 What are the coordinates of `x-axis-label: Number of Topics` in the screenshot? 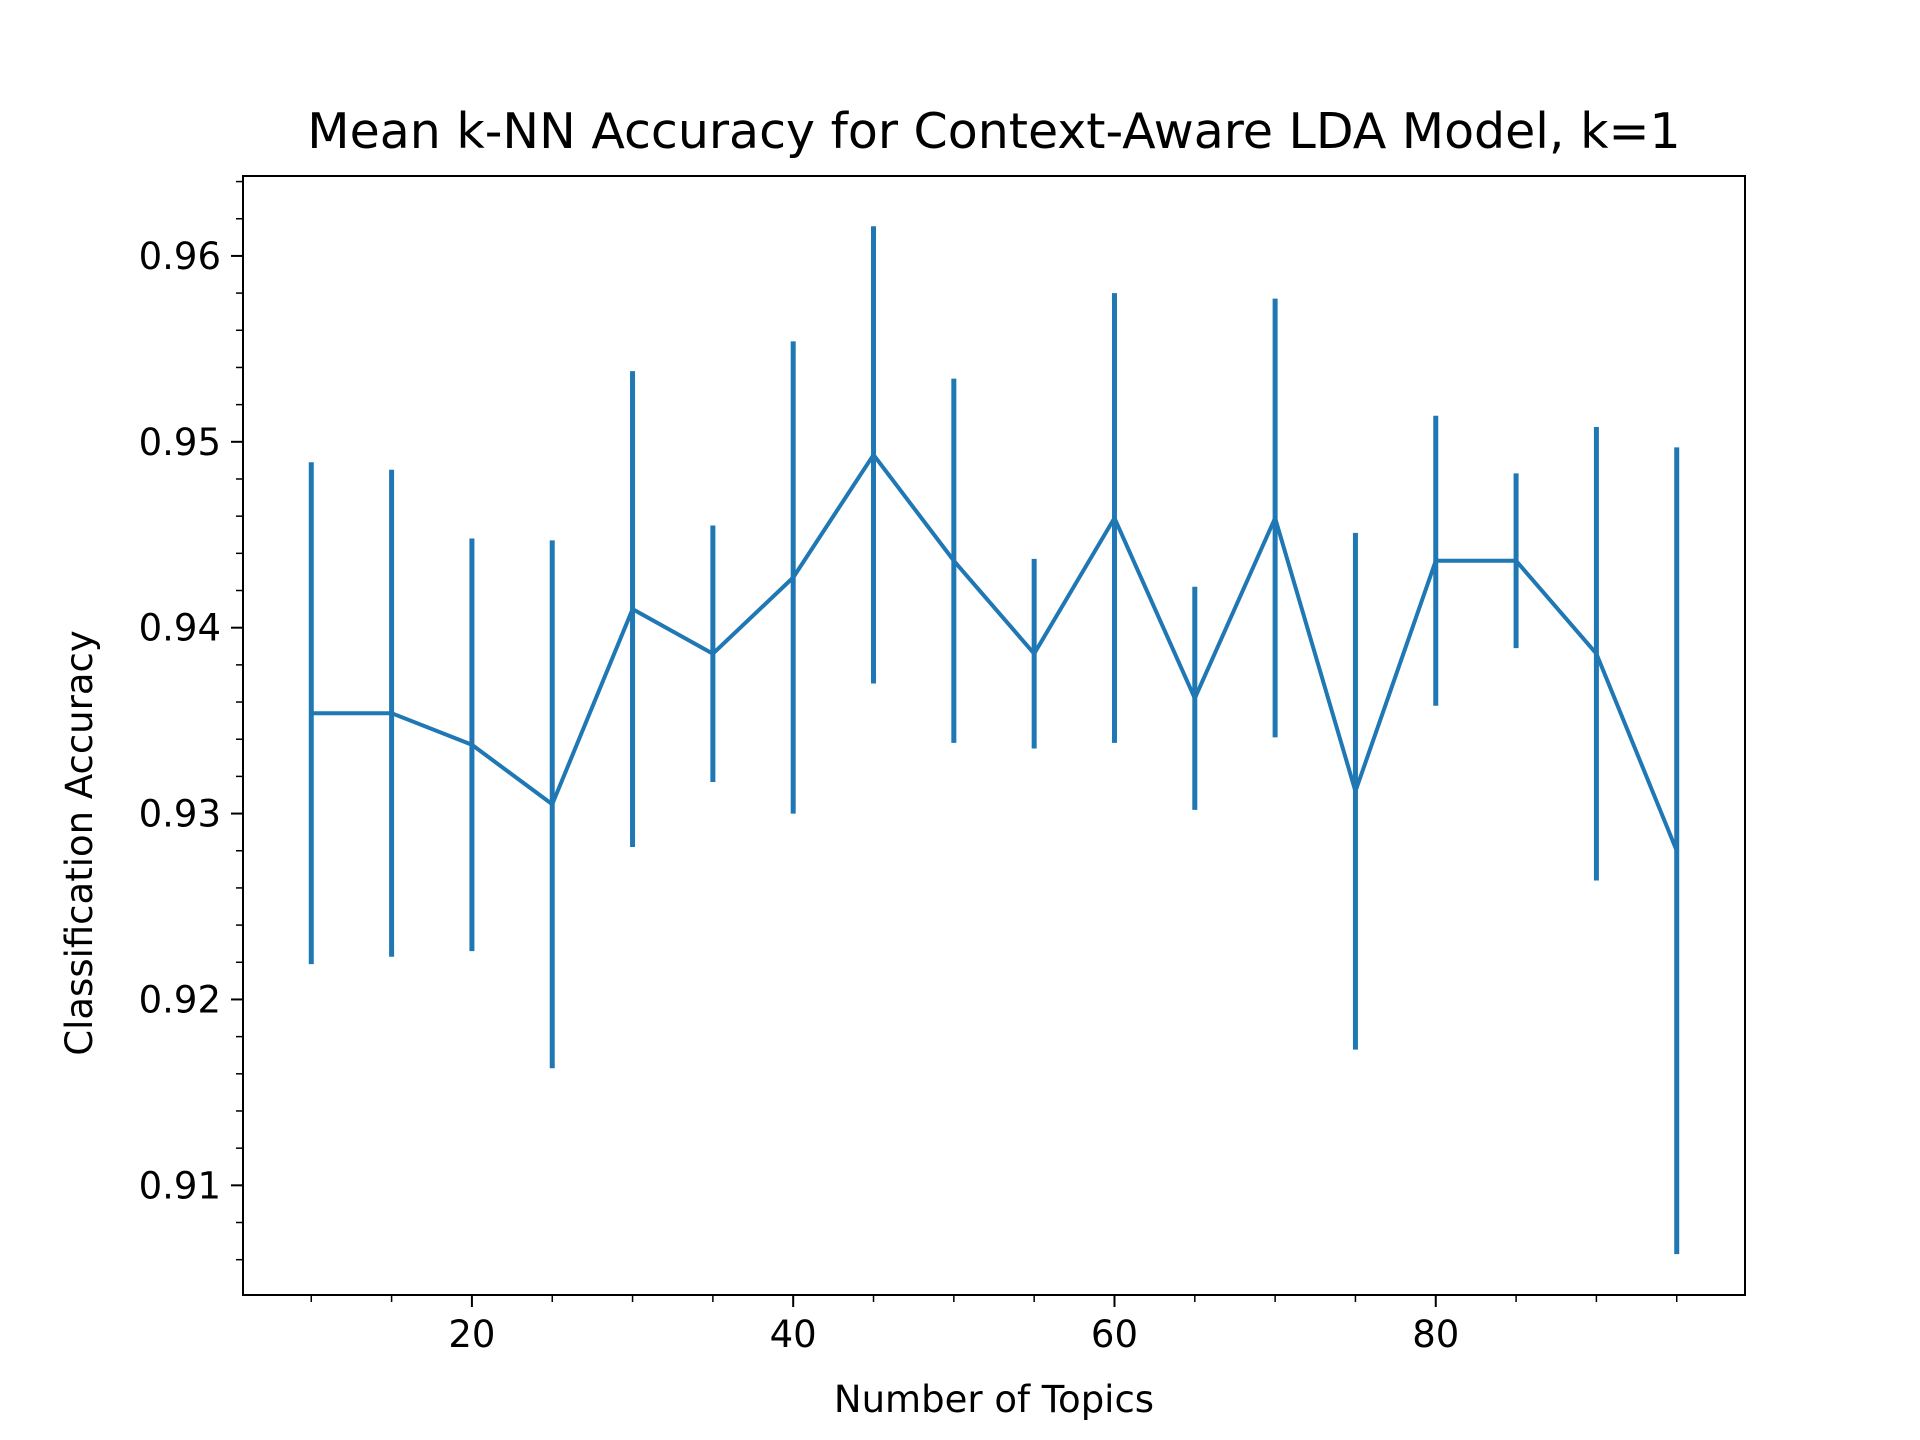 It's located at (994, 1399).